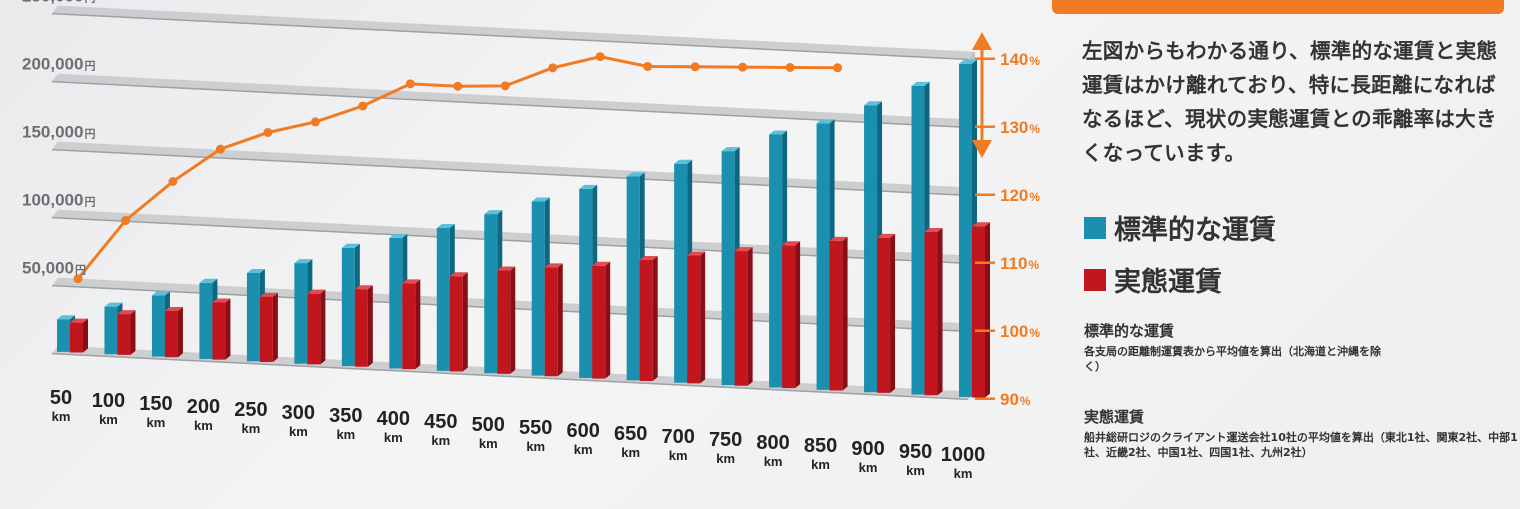 The image size is (1520, 509). I want to click on grid-line, so click(510, 37).